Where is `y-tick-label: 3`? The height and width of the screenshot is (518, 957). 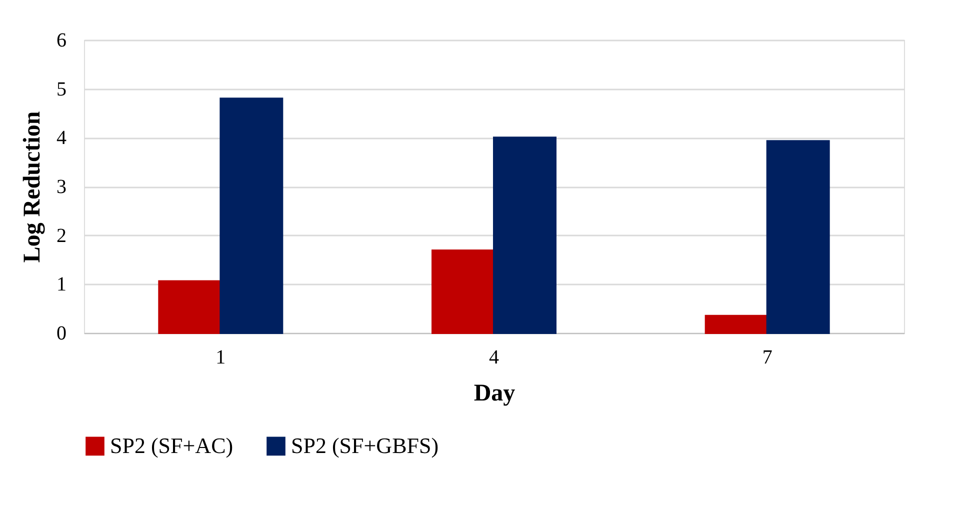
y-tick-label: 3 is located at coordinates (61, 187).